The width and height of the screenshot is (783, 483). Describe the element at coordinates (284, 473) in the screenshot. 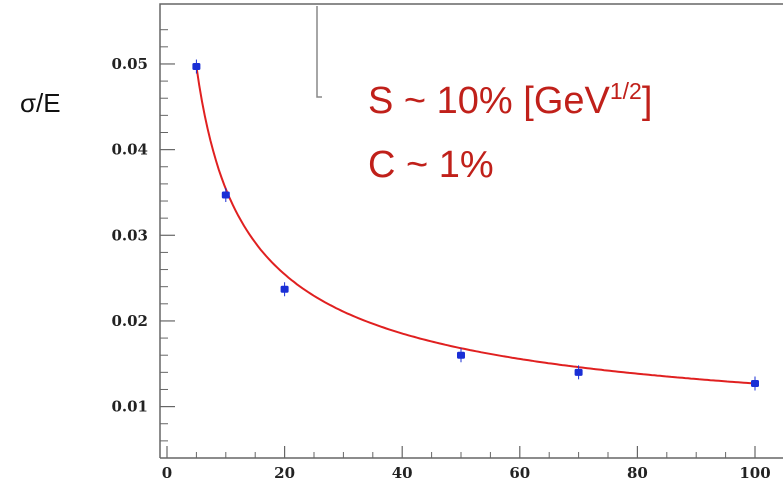

I see `x-tick-label: 20` at that location.